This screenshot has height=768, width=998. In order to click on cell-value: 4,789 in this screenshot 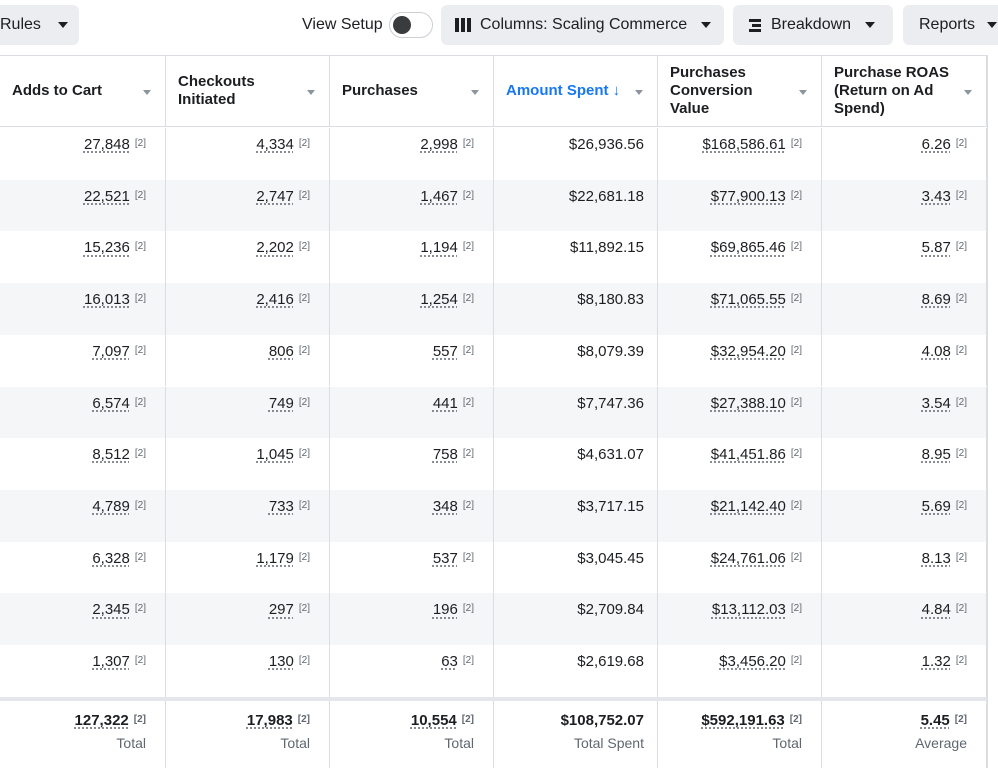, I will do `click(111, 506)`.